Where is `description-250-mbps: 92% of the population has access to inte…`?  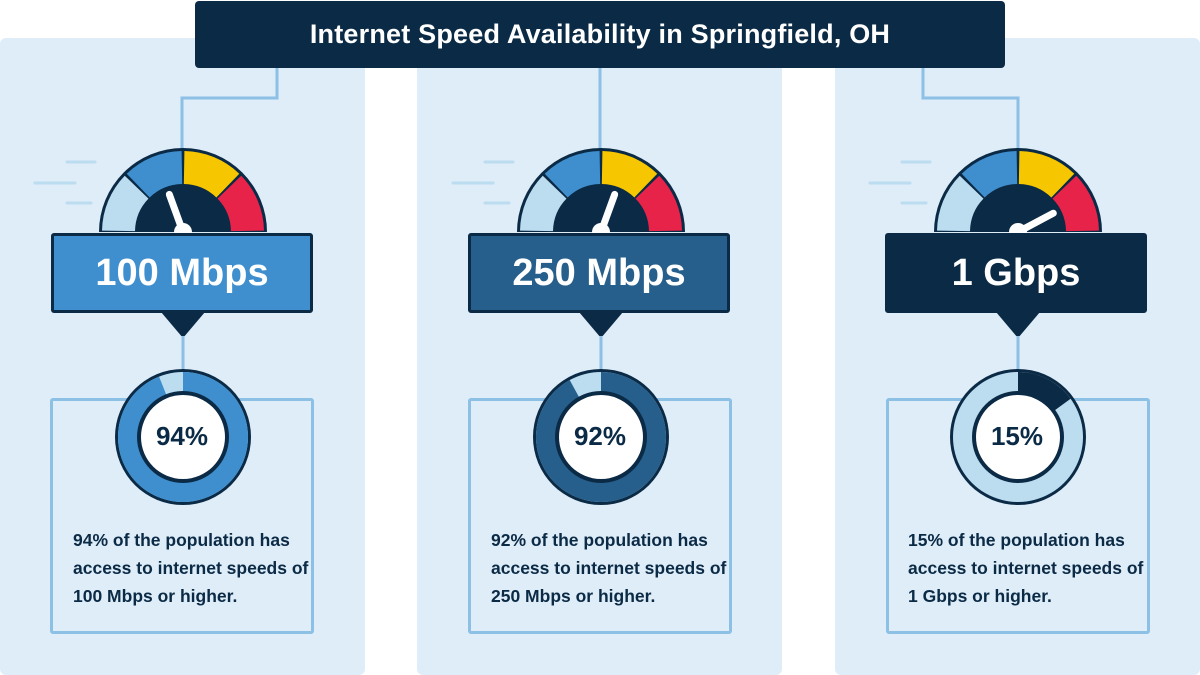 description-250-mbps: 92% of the population has access to inte… is located at coordinates (609, 568).